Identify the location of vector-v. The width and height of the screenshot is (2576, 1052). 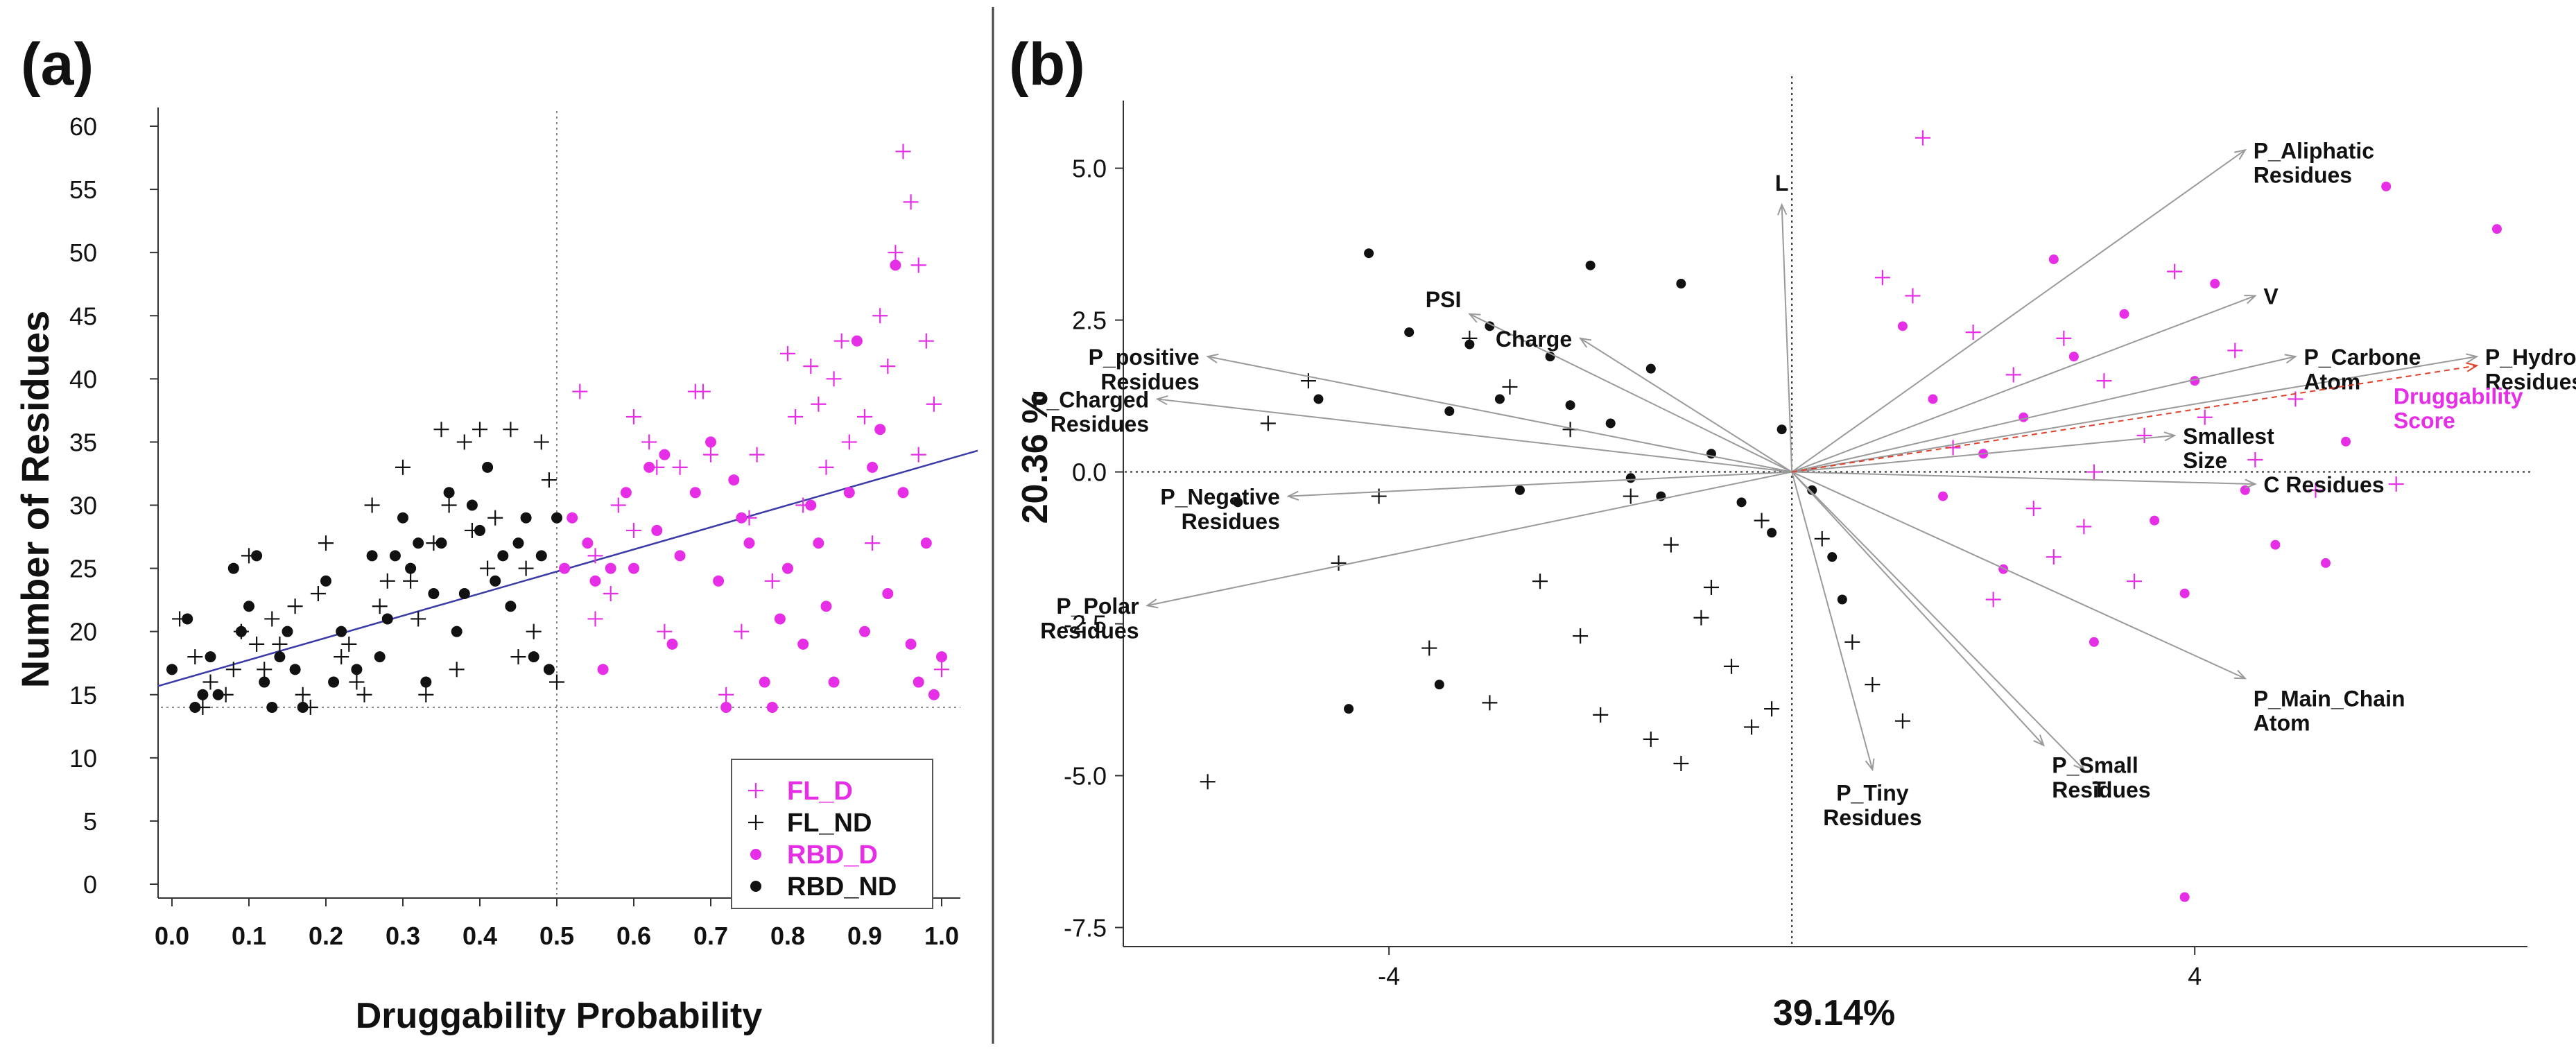
(2024, 383).